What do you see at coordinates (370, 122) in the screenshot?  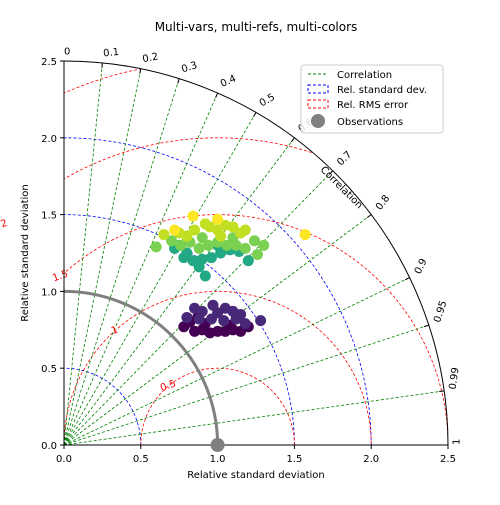 I see `legend-observations-label: Observations` at bounding box center [370, 122].